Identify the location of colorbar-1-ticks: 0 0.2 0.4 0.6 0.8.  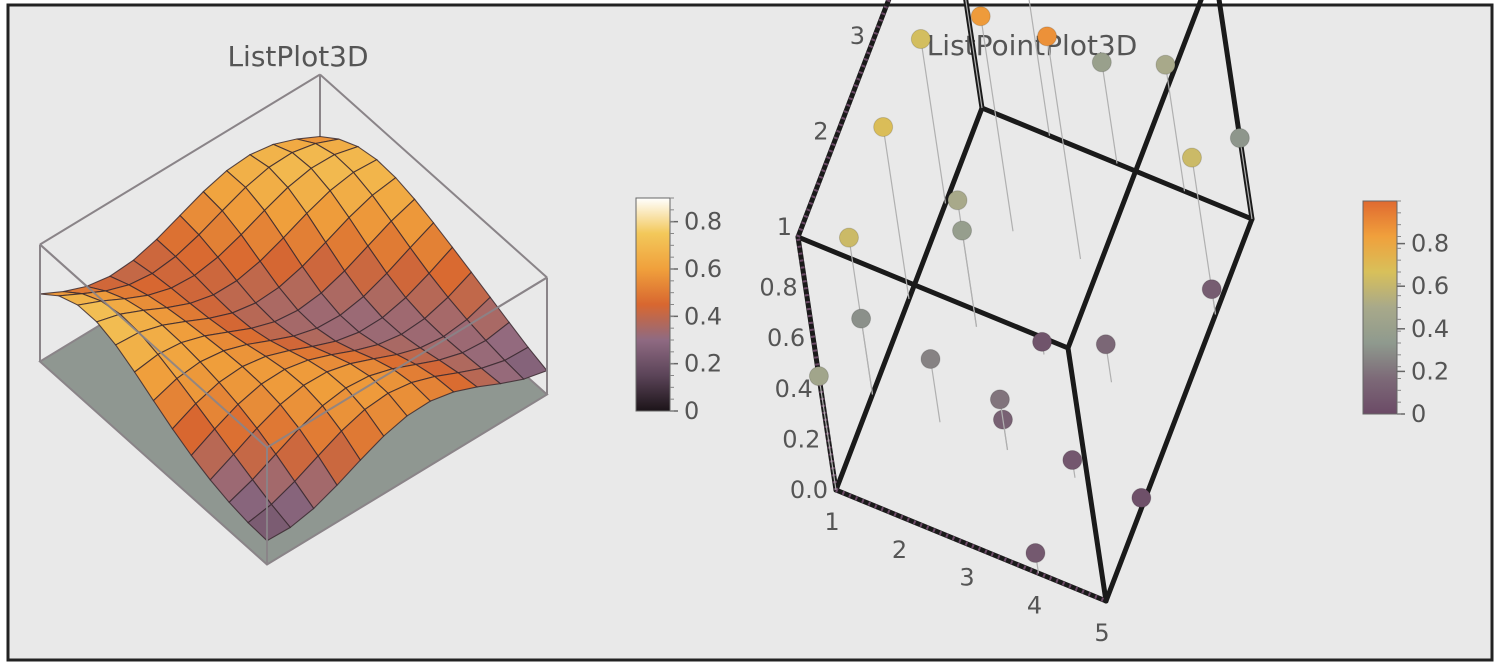
(696, 311).